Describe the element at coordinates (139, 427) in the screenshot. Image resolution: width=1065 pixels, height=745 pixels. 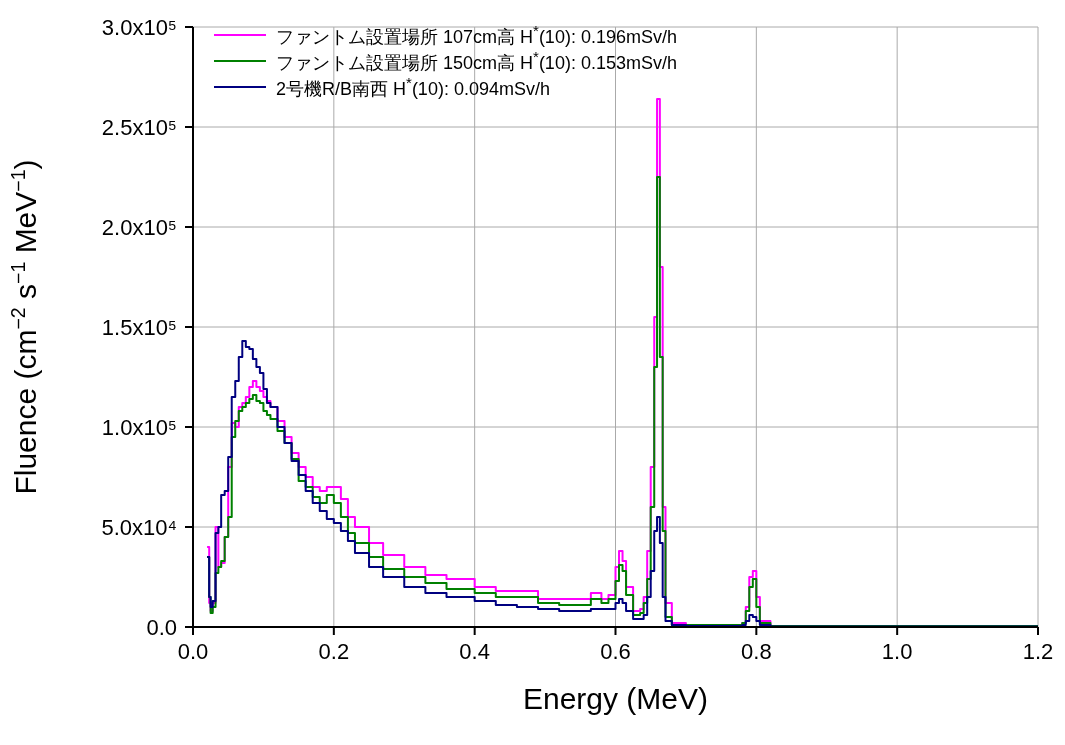
I see `y-tick-label: 1.0x10⁵` at that location.